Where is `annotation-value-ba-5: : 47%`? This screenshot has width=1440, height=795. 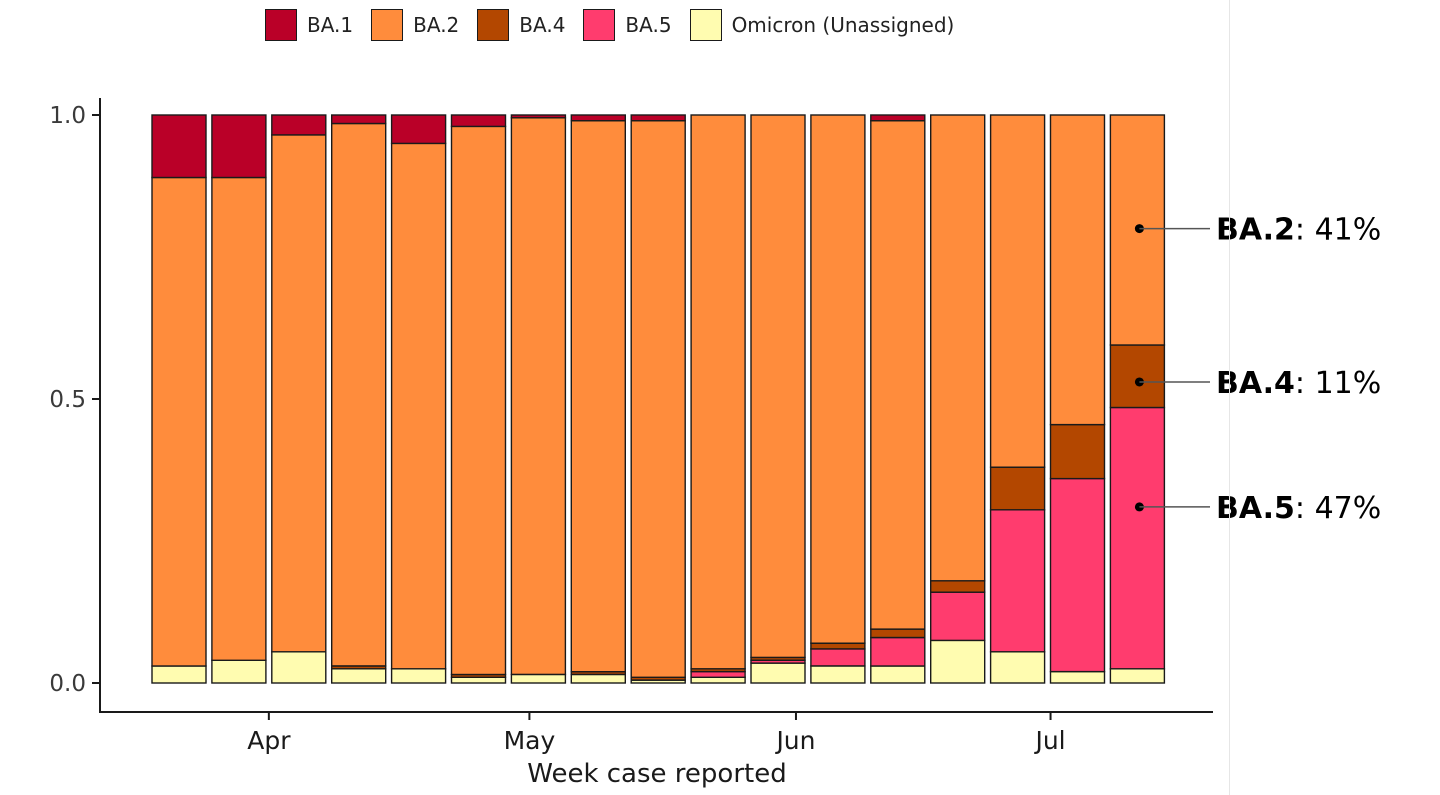
annotation-value-ba-5: : 47% is located at coordinates (1338, 508).